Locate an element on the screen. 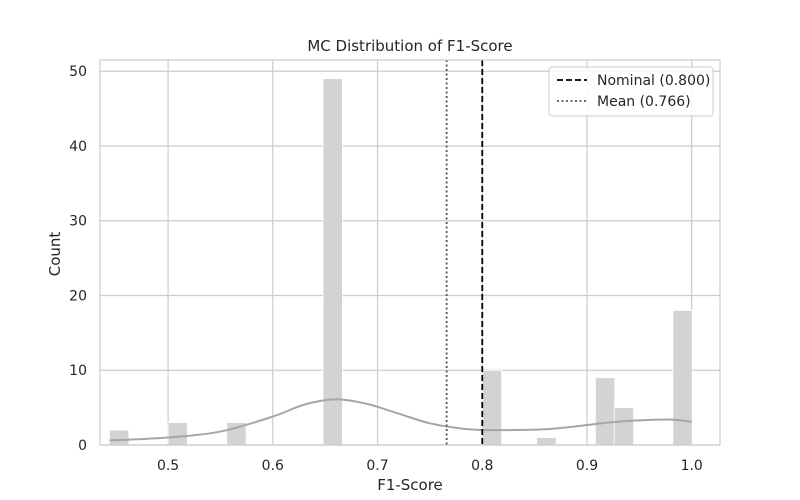 The width and height of the screenshot is (800, 500). x-tick-label-4: 0.9 is located at coordinates (587, 466).